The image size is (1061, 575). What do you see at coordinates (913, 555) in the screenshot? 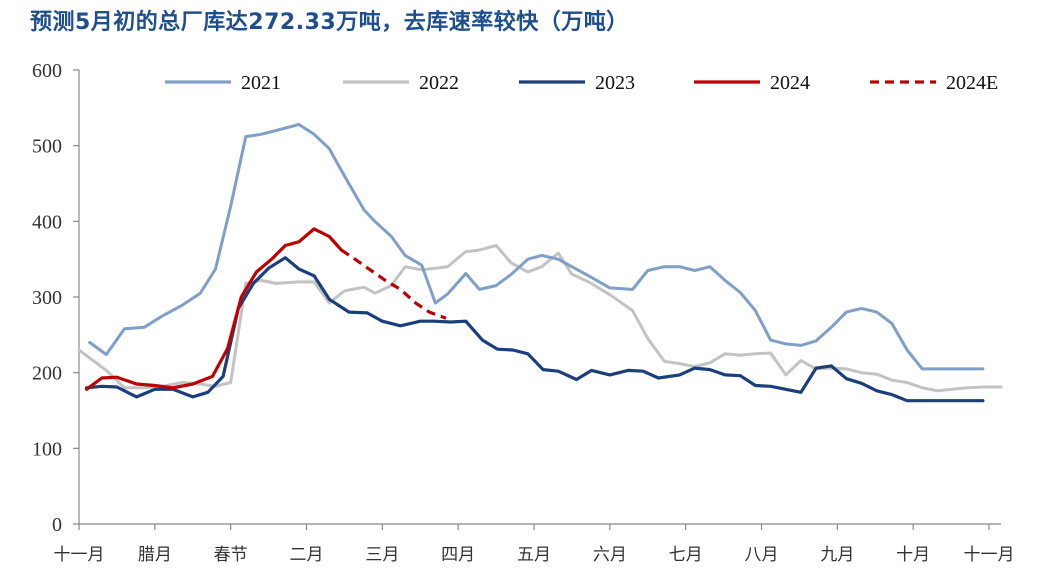
I see `x-tick-label: 十月` at bounding box center [913, 555].